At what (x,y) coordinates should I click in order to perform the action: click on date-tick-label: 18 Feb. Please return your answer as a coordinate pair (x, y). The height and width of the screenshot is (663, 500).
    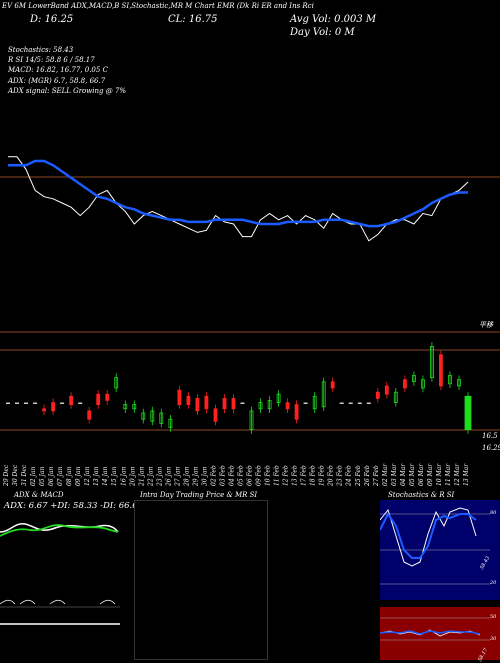
    Looking at the image, I should click on (313, 475).